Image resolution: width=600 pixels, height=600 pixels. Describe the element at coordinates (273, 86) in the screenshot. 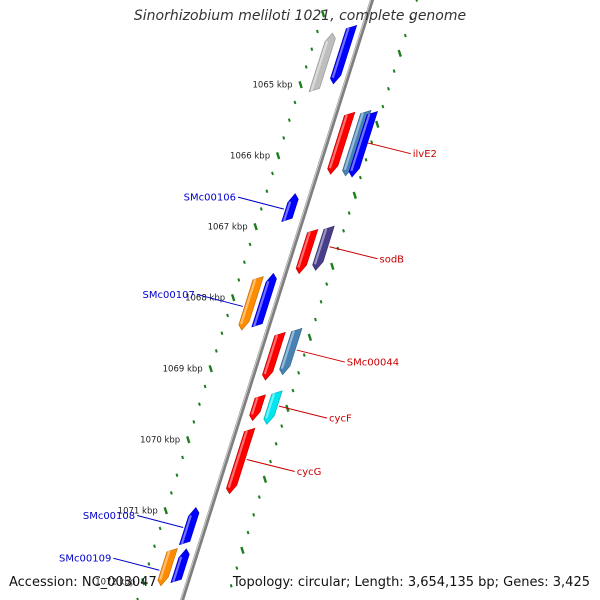

I see `kbp-tick-label: 1065 kbp` at that location.